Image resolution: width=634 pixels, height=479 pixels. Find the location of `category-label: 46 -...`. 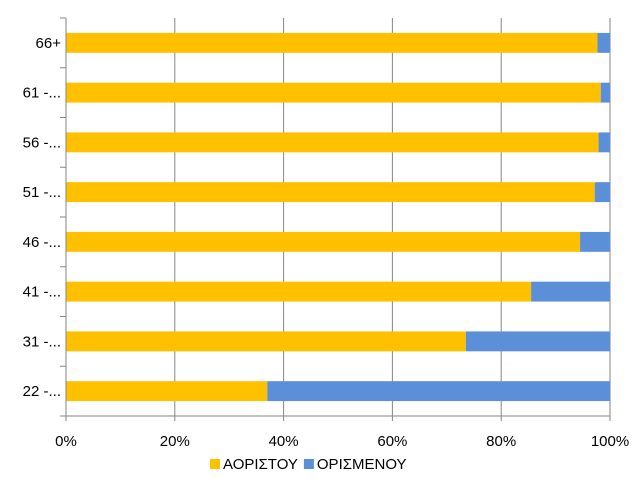

category-label: 46 -... is located at coordinates (42, 242).